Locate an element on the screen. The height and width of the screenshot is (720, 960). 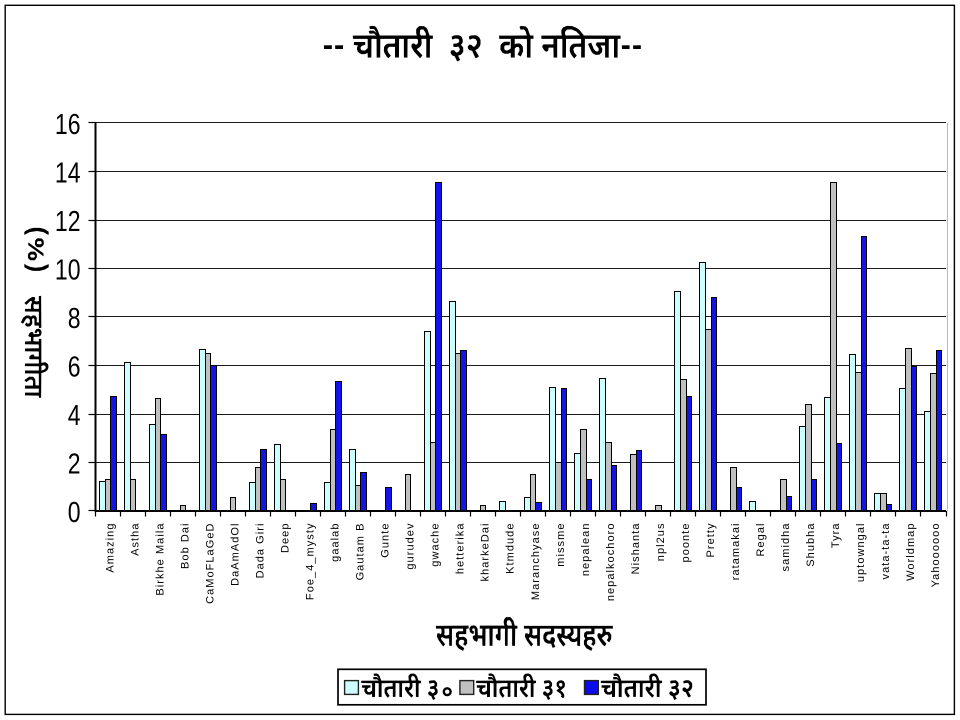
svg-text: Deep is located at coordinates (286, 538).